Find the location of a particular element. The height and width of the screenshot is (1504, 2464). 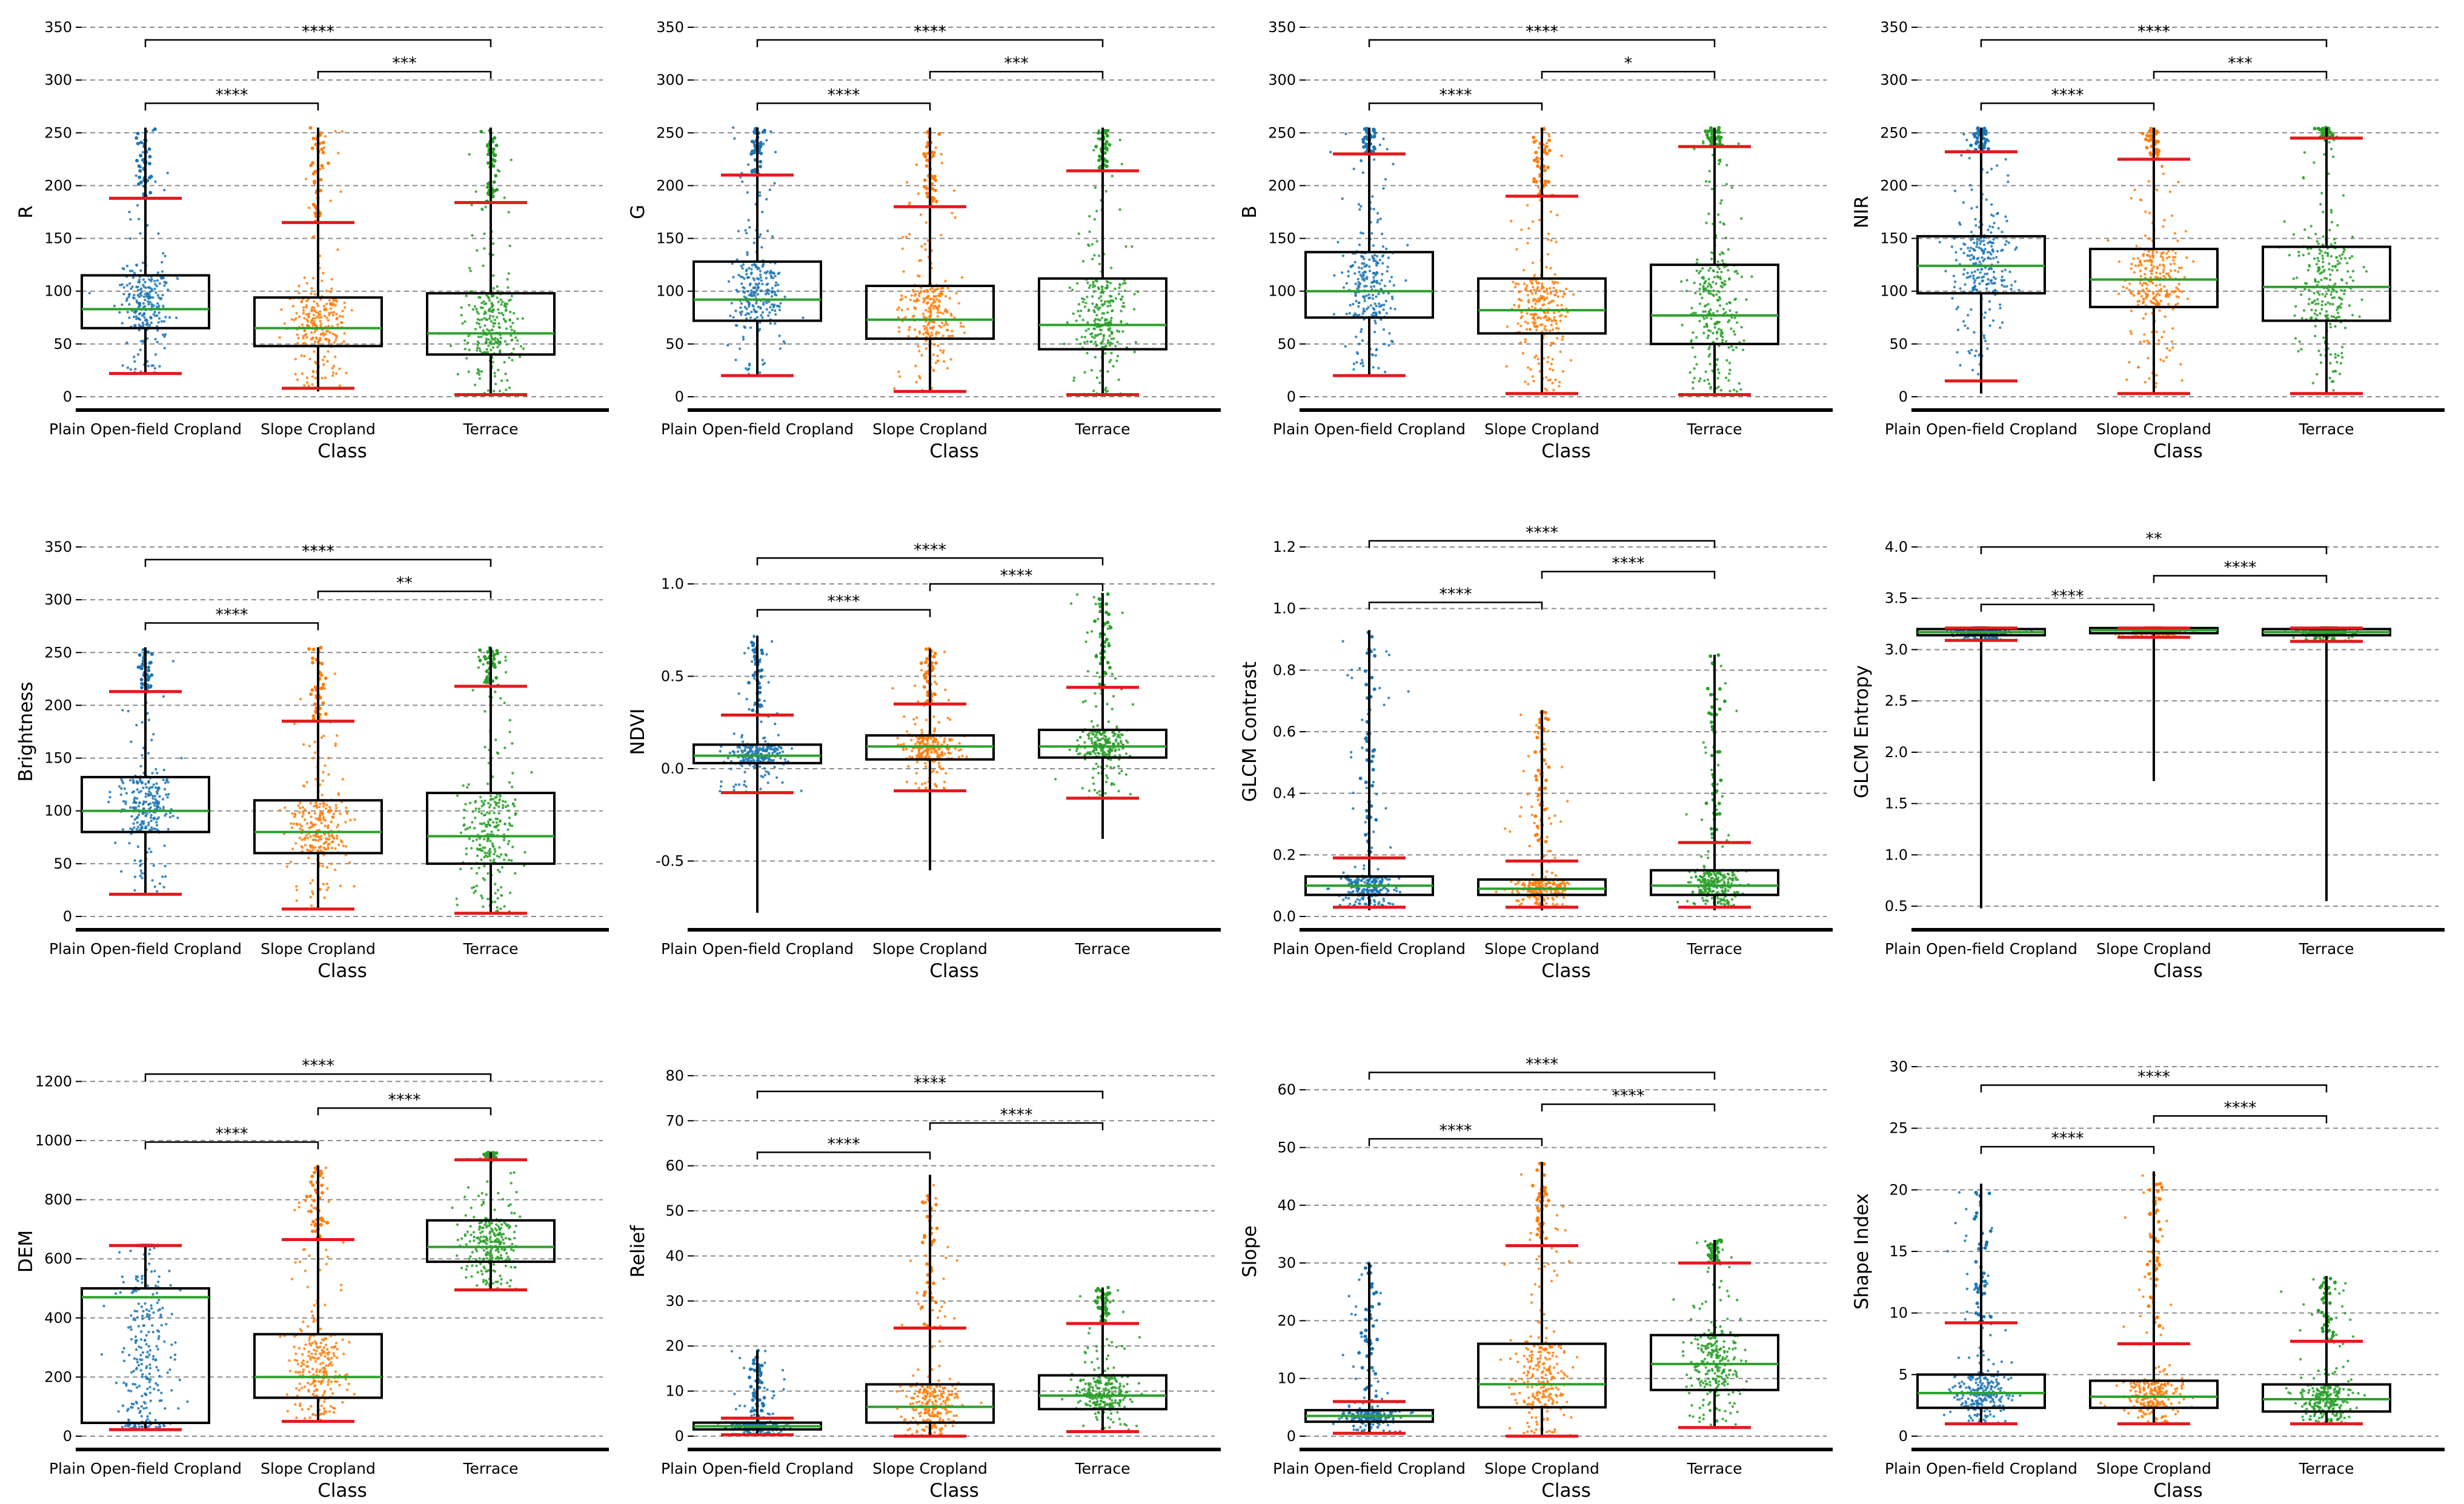

significance-bracket is located at coordinates (1017, 74).